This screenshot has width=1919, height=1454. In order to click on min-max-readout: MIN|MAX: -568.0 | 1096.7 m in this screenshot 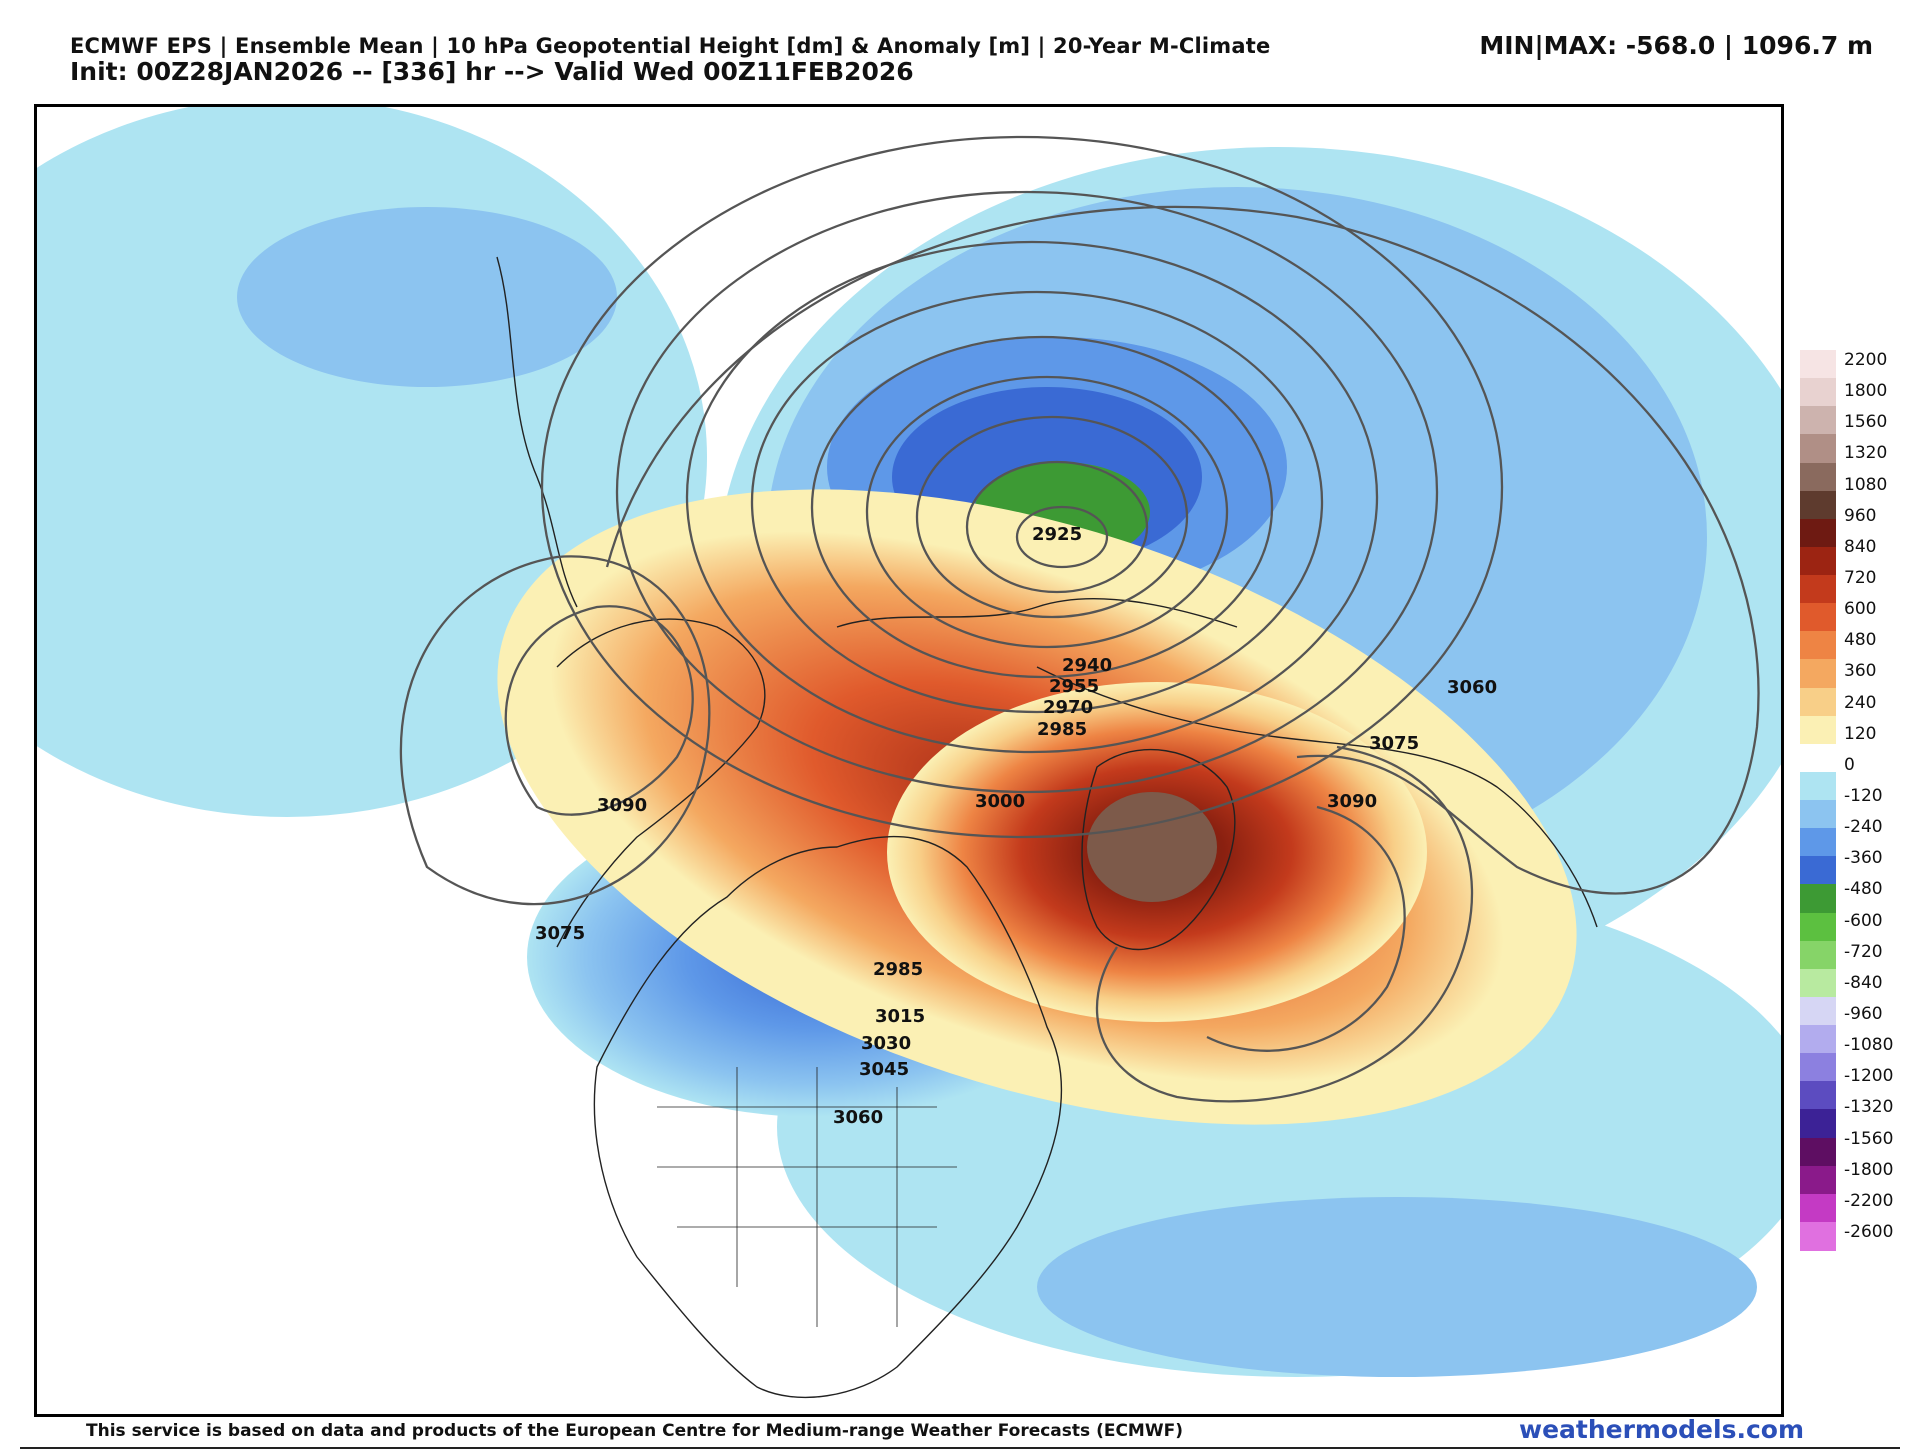, I will do `click(1676, 45)`.